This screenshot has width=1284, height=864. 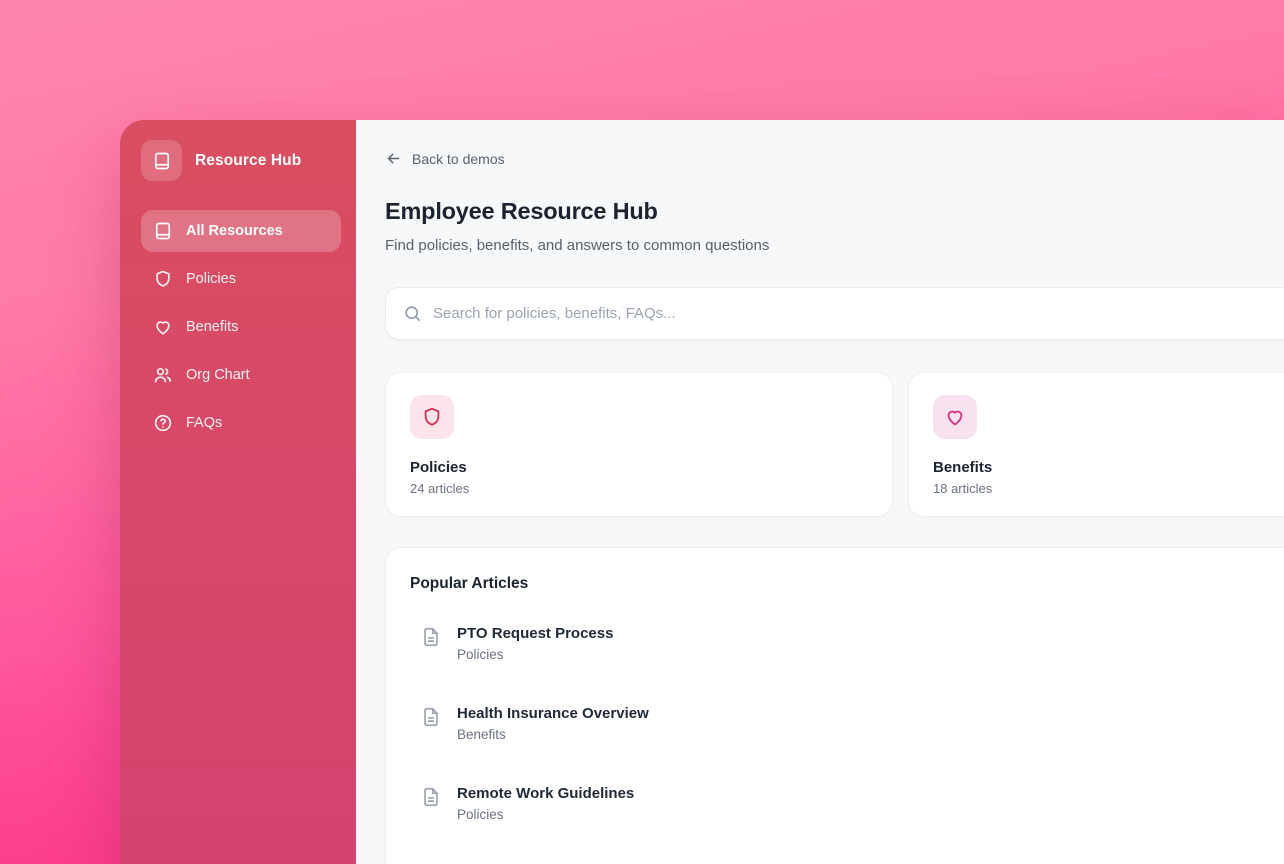 I want to click on question-icon, so click(x=163, y=423).